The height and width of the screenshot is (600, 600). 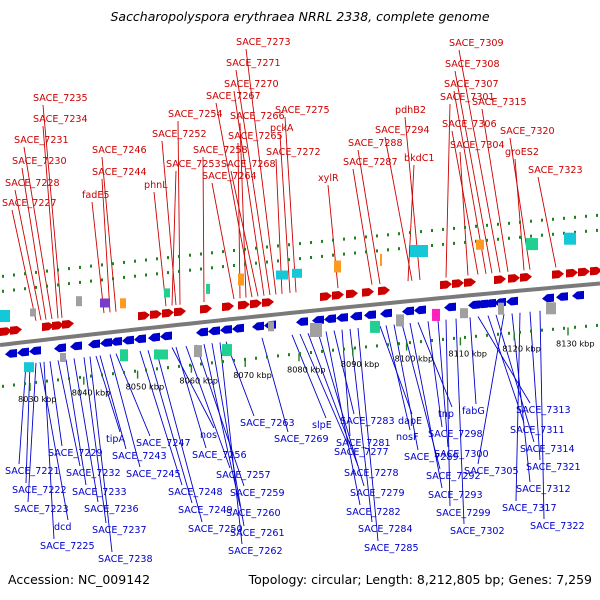 I want to click on gene-label-top: SACE_7309, so click(x=476, y=43).